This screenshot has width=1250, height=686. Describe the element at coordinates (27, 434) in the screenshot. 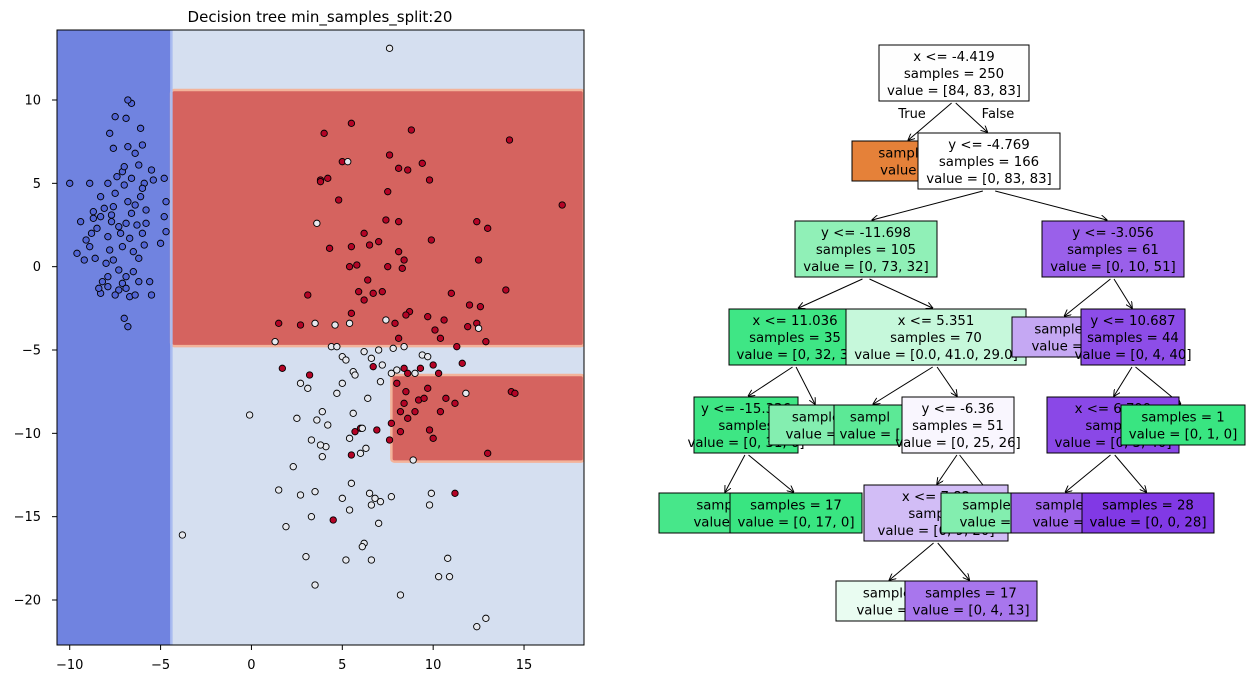

I see `y-tick-label: −10` at that location.